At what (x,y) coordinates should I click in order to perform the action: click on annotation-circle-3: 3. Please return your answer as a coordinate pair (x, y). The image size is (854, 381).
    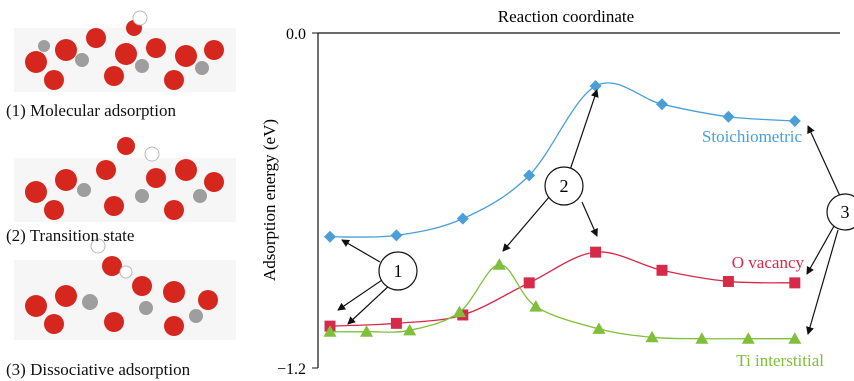
    Looking at the image, I should click on (840, 212).